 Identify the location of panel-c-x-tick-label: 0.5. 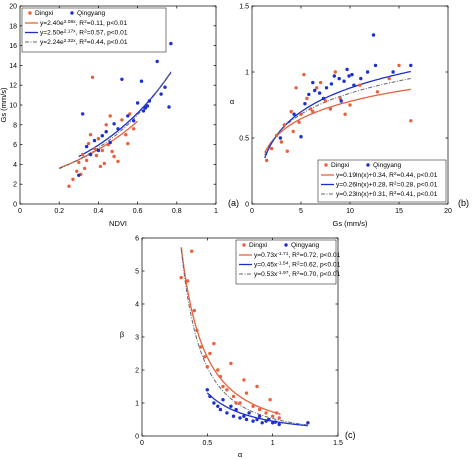
(207, 443).